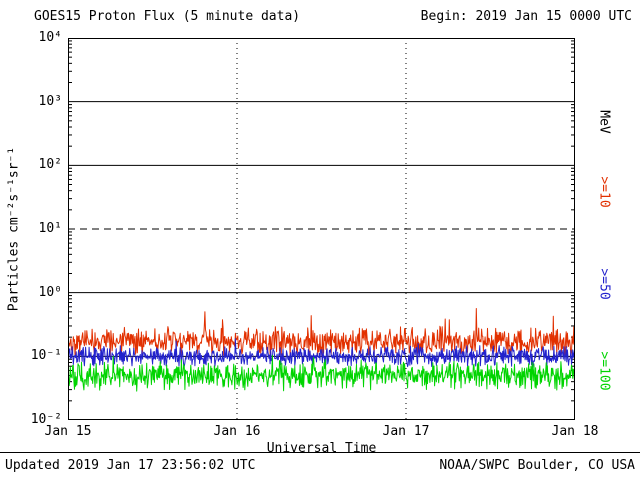 The width and height of the screenshot is (640, 480). Describe the element at coordinates (320, 452) in the screenshot. I see `footer-divider` at that location.